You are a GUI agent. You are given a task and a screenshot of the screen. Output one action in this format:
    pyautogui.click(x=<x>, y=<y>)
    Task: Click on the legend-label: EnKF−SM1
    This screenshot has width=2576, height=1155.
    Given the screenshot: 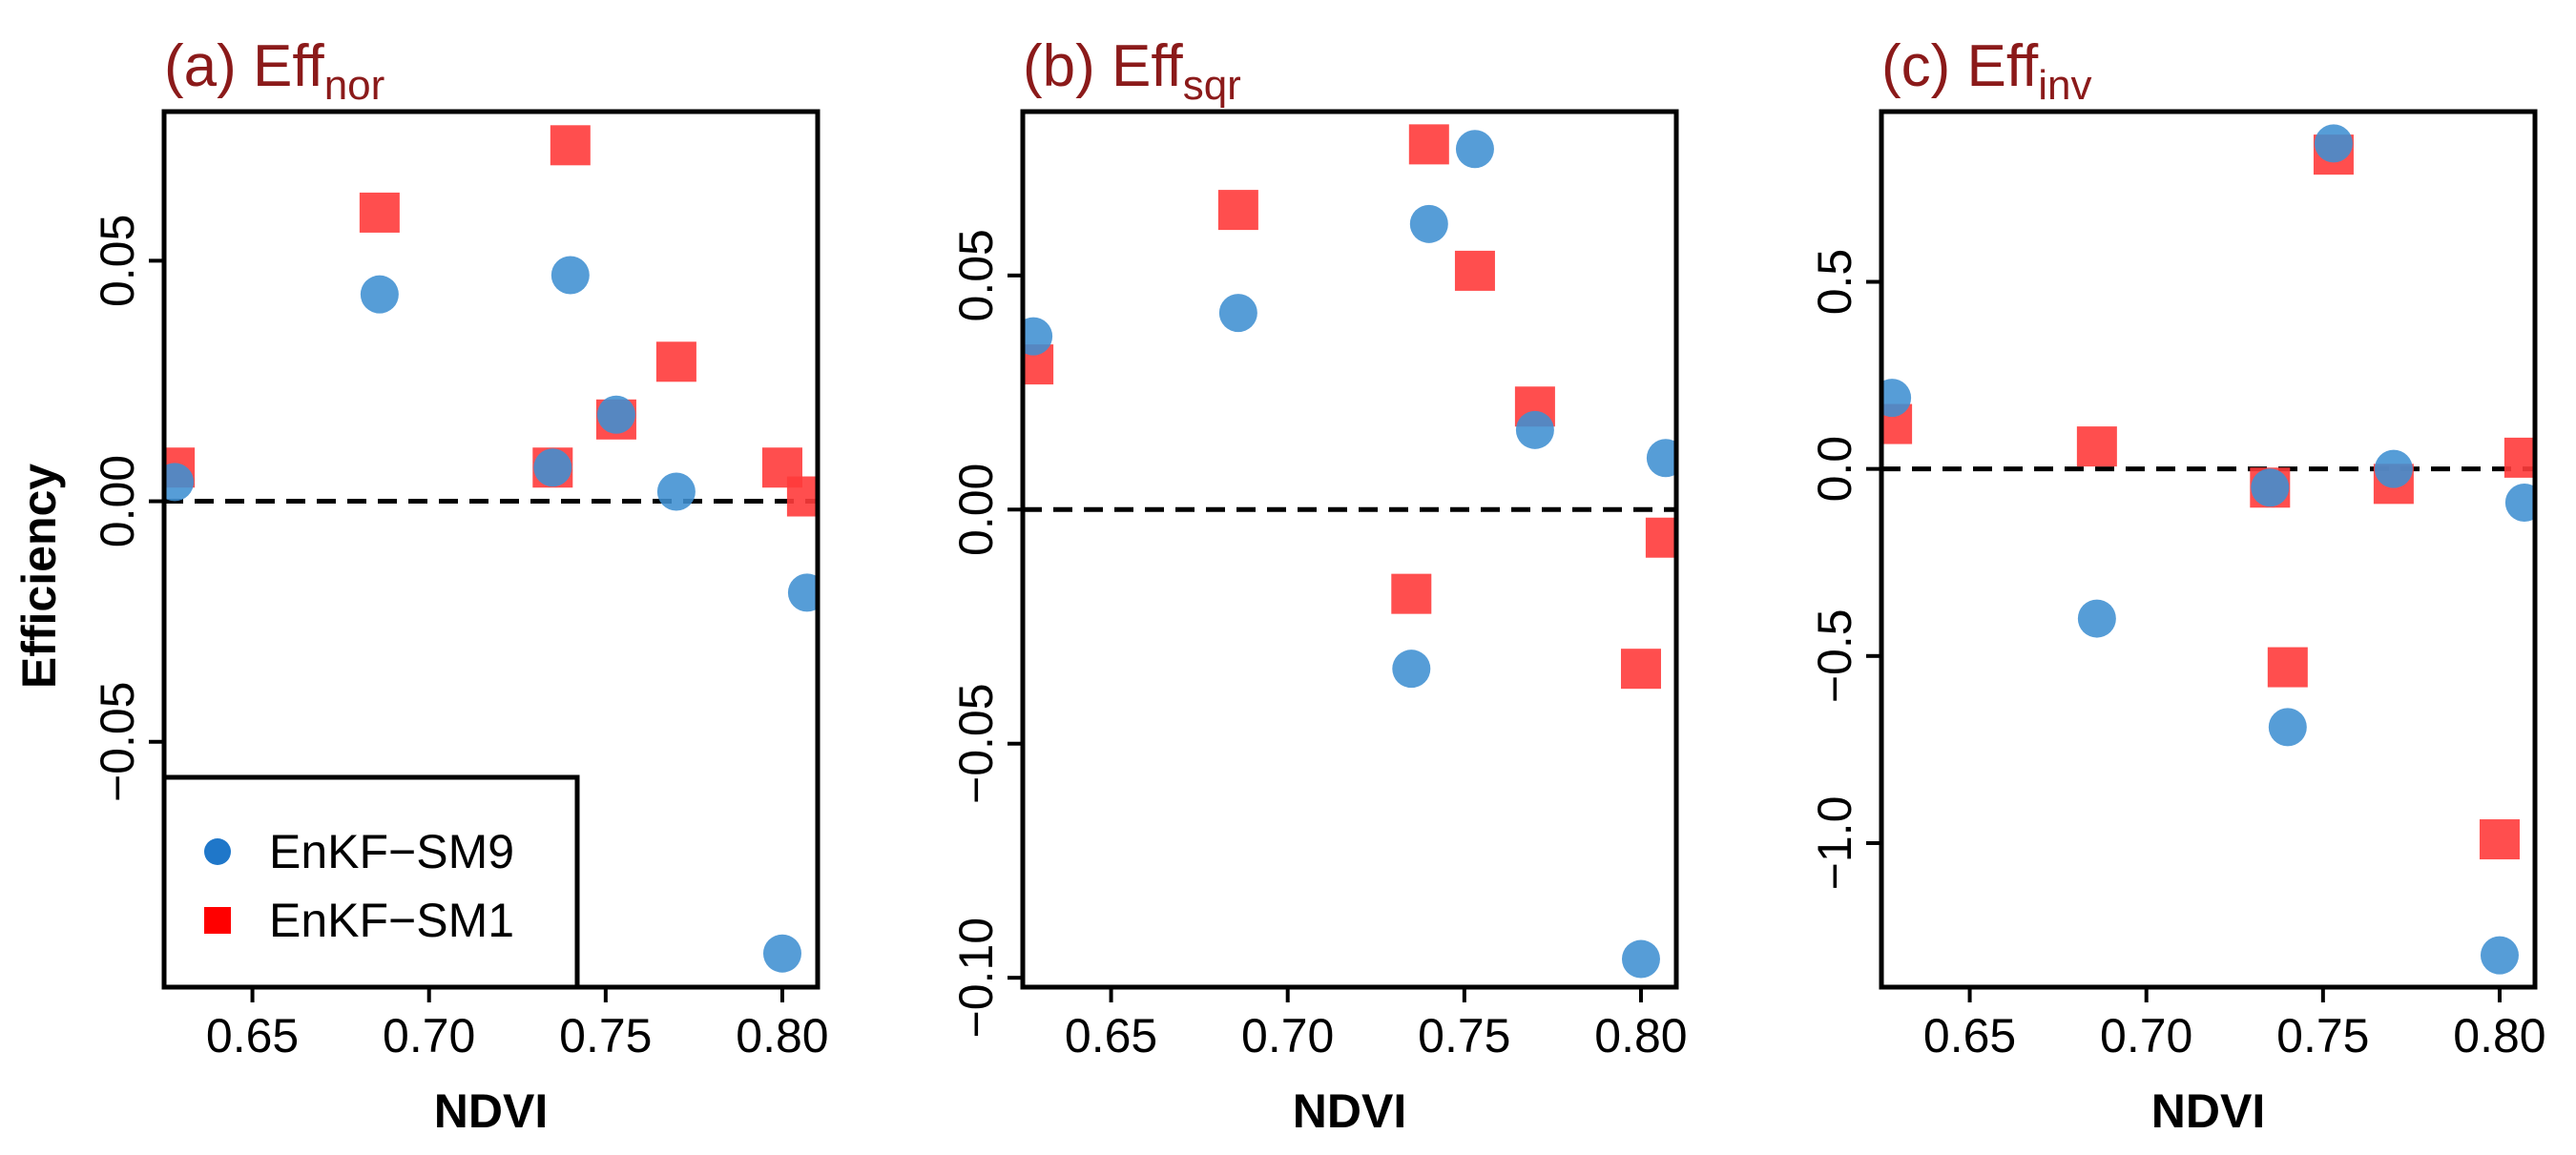 What is the action you would take?
    pyautogui.click(x=391, y=921)
    